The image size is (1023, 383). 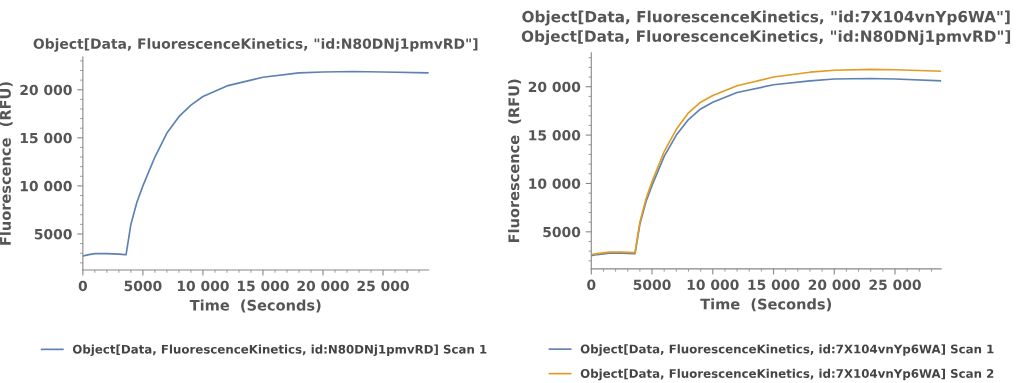 What do you see at coordinates (279, 350) in the screenshot?
I see `legend-label: Object[Data, FluorescenceKinetics, id:N80DNj1pmvRD] Scan 1` at bounding box center [279, 350].